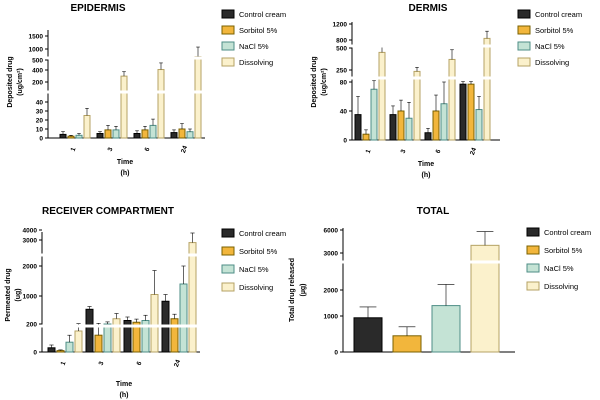 The width and height of the screenshot is (600, 400). What do you see at coordinates (331, 230) in the screenshot?
I see `y-tick-label: 6000` at bounding box center [331, 230].